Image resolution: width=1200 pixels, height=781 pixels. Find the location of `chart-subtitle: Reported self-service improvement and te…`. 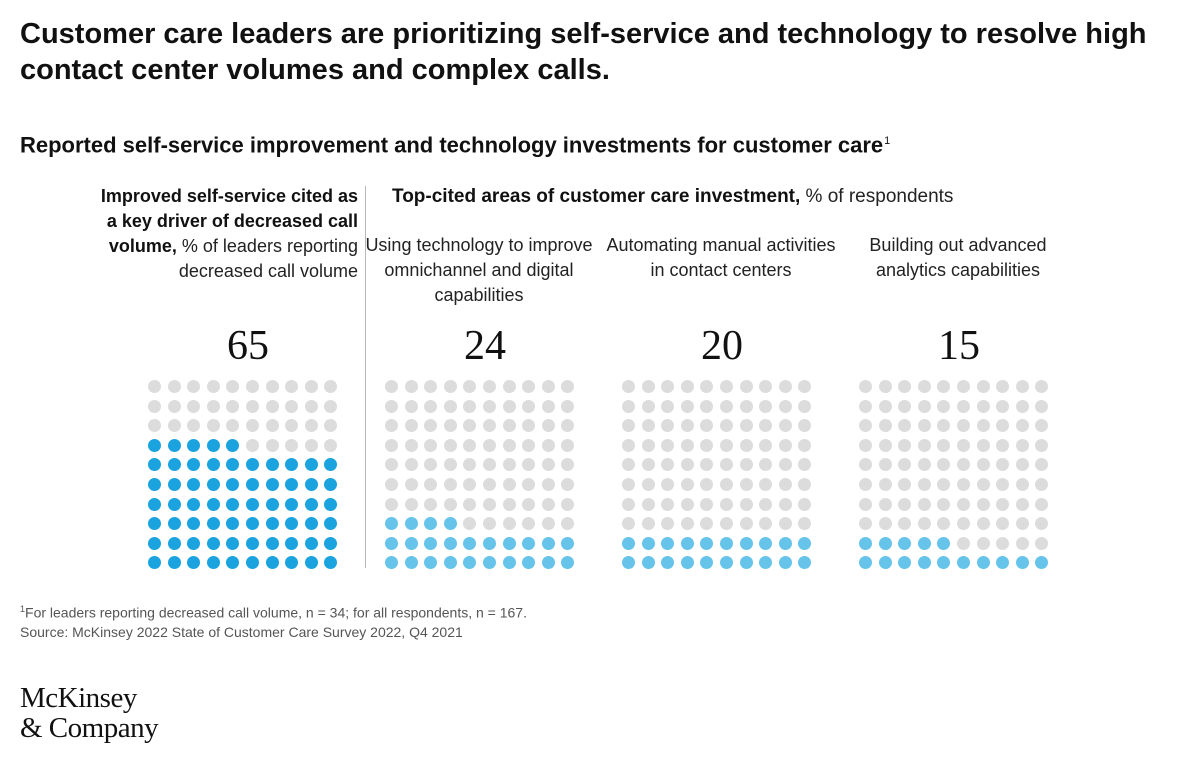

chart-subtitle: Reported self-service improvement and te… is located at coordinates (455, 143).